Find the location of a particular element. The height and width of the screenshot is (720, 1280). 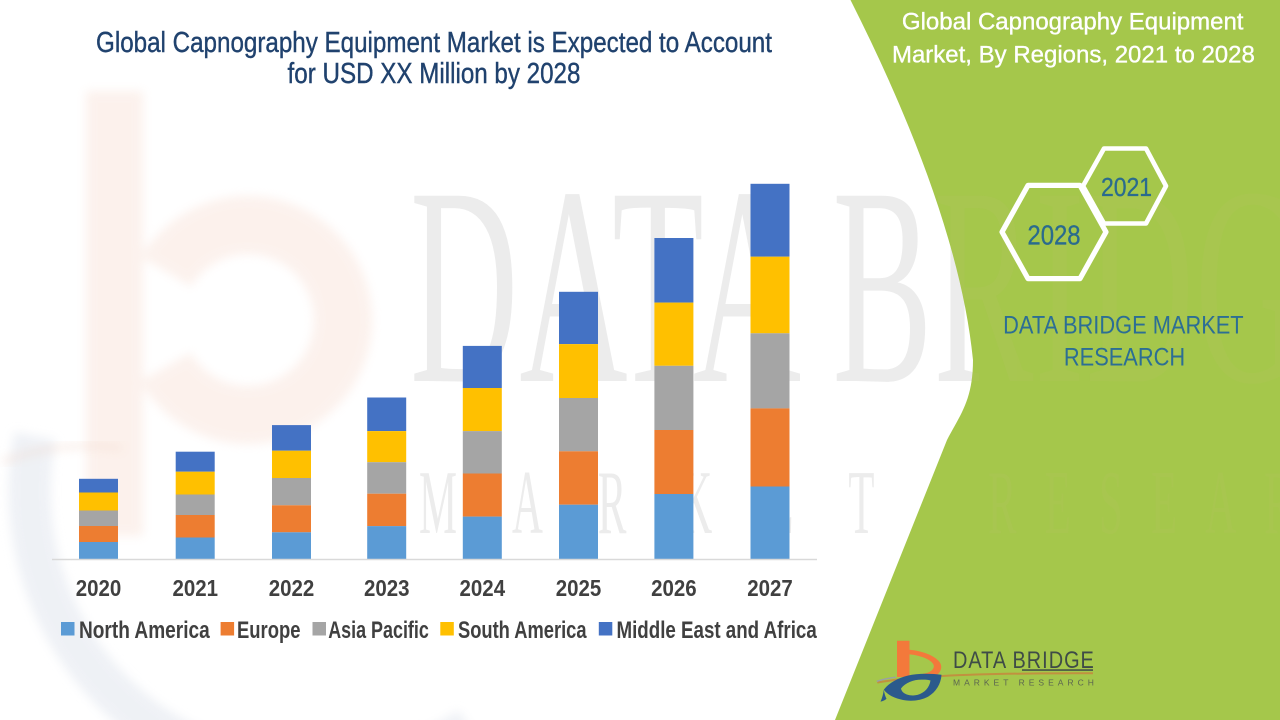

svg-text: 2028 is located at coordinates (1053, 236).